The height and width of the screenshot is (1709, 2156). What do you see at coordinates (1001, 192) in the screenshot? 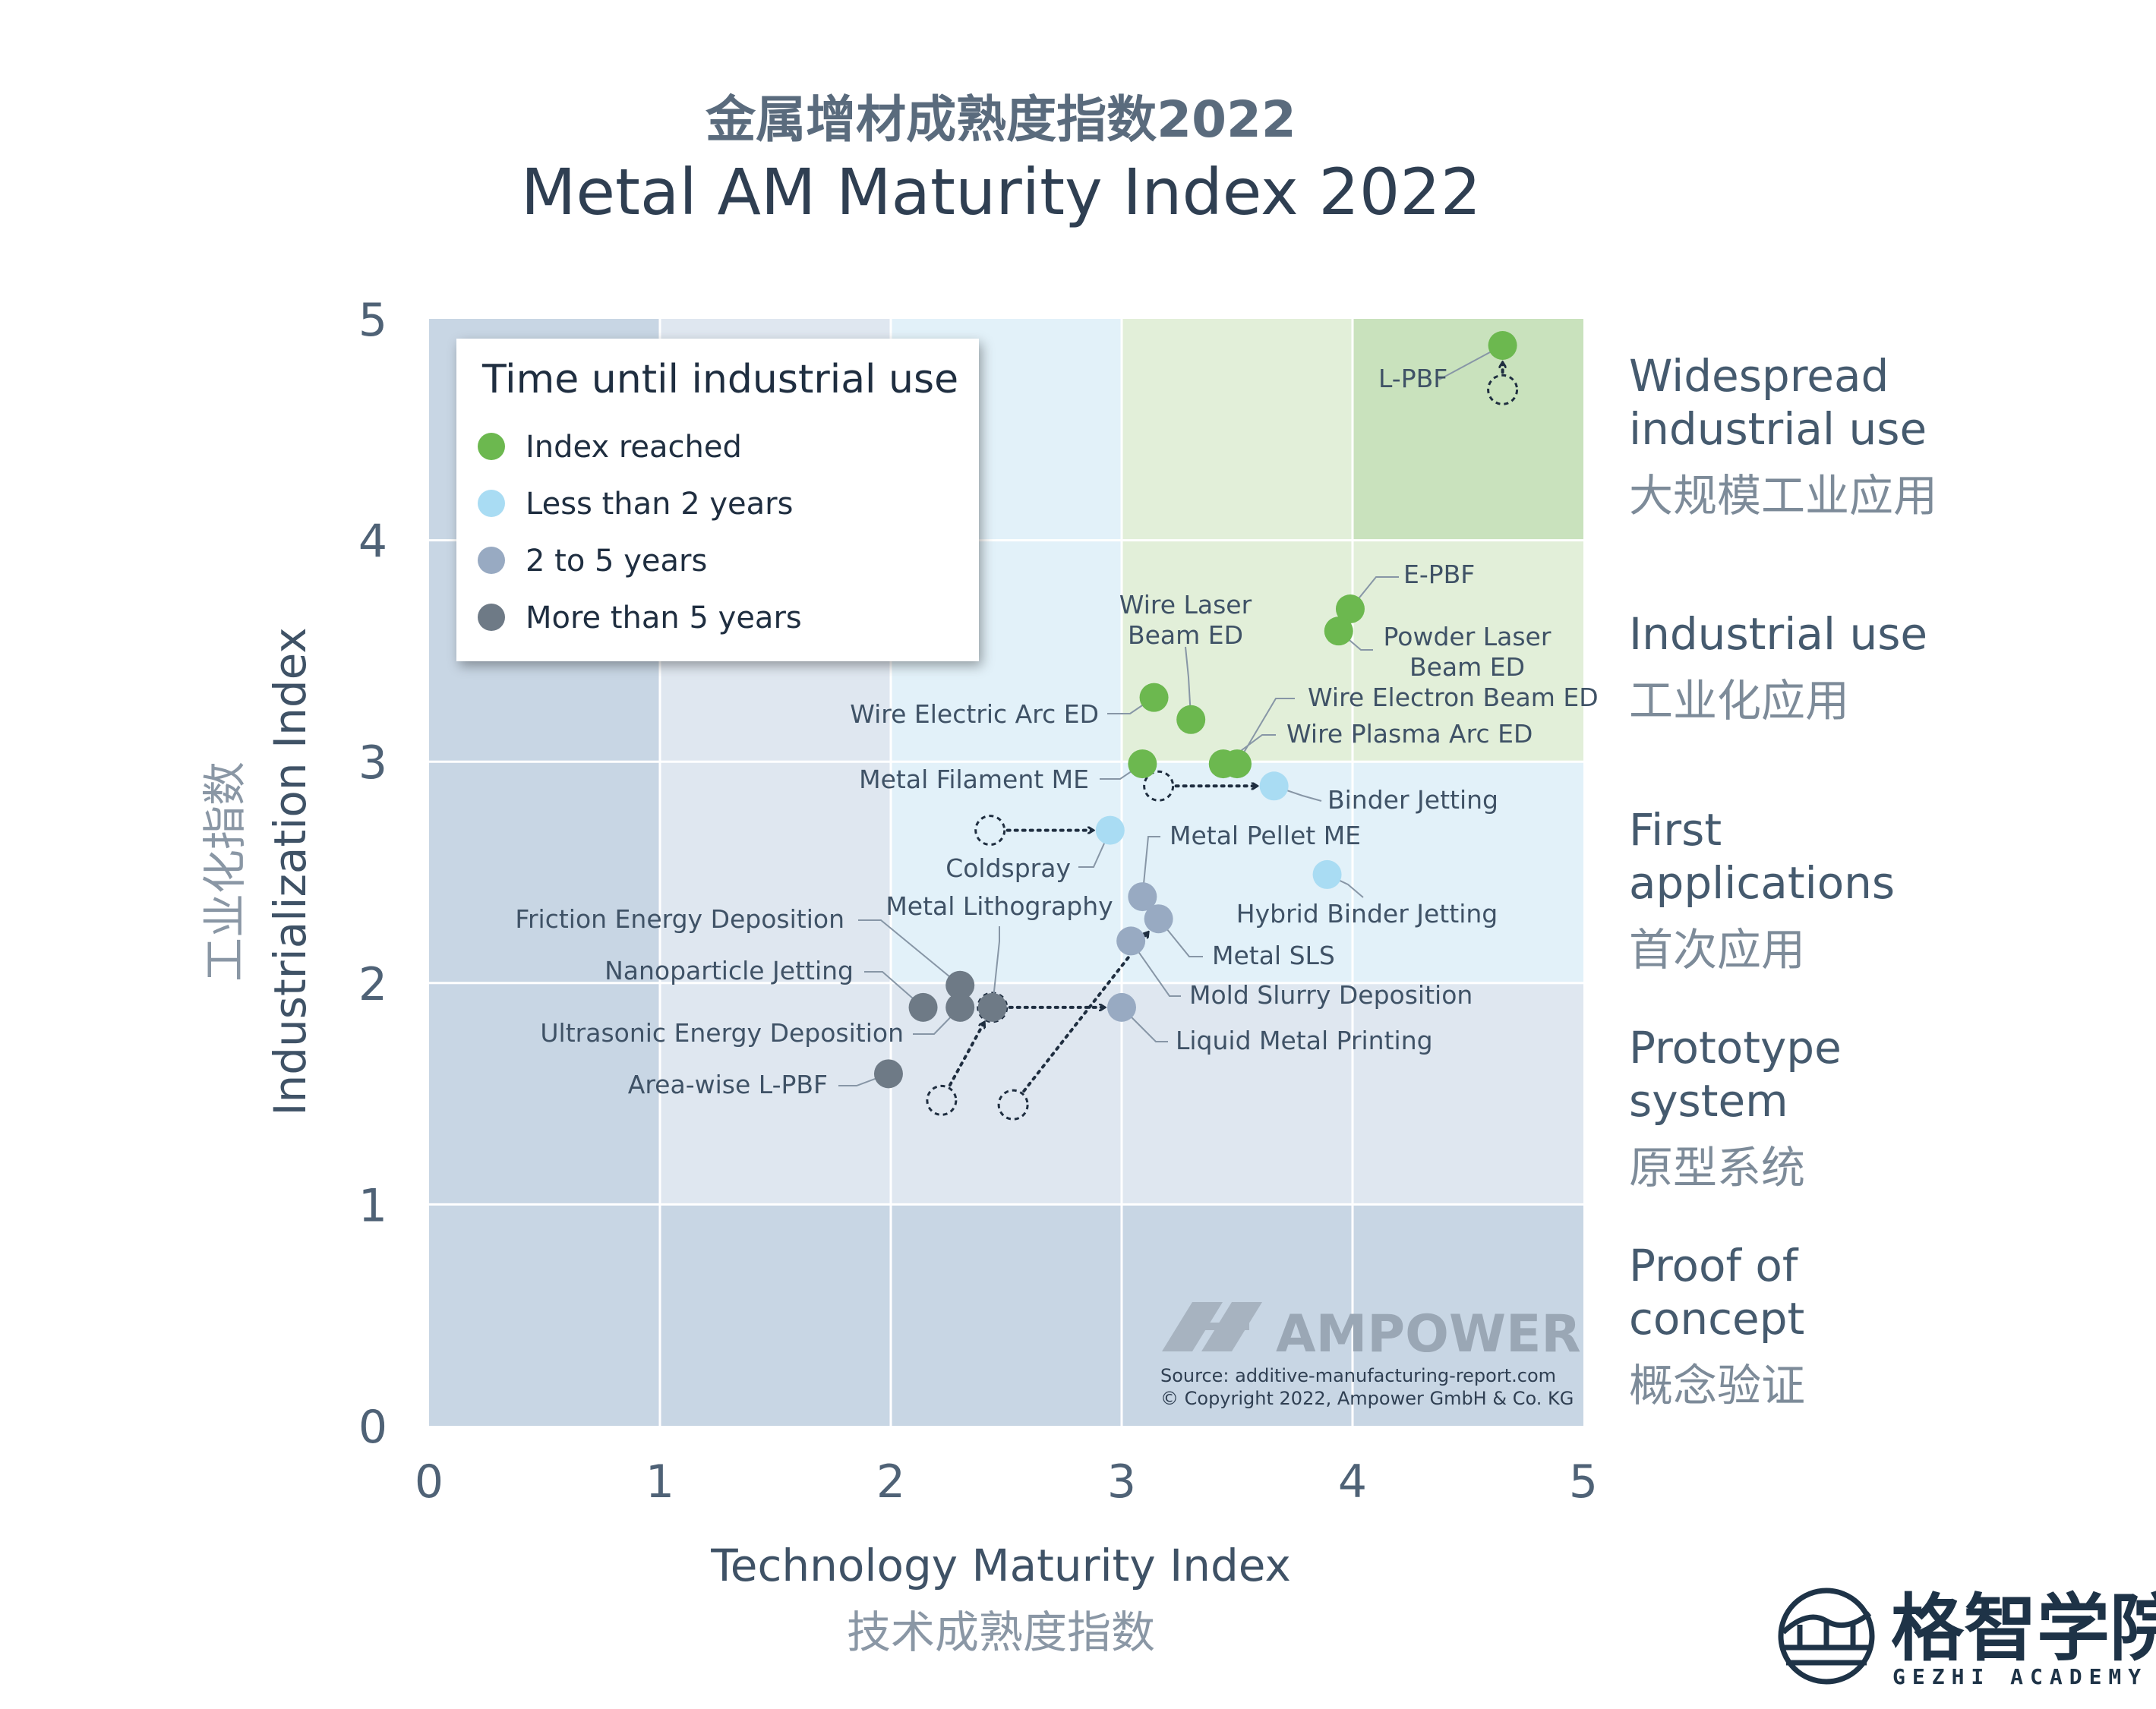
I see `chart-title-en: Metal AM Maturity Index 2022` at bounding box center [1001, 192].